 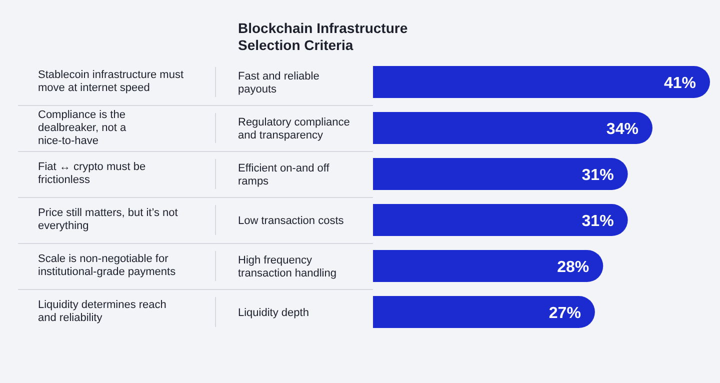 What do you see at coordinates (573, 267) in the screenshot?
I see `data-label: 28%` at bounding box center [573, 267].